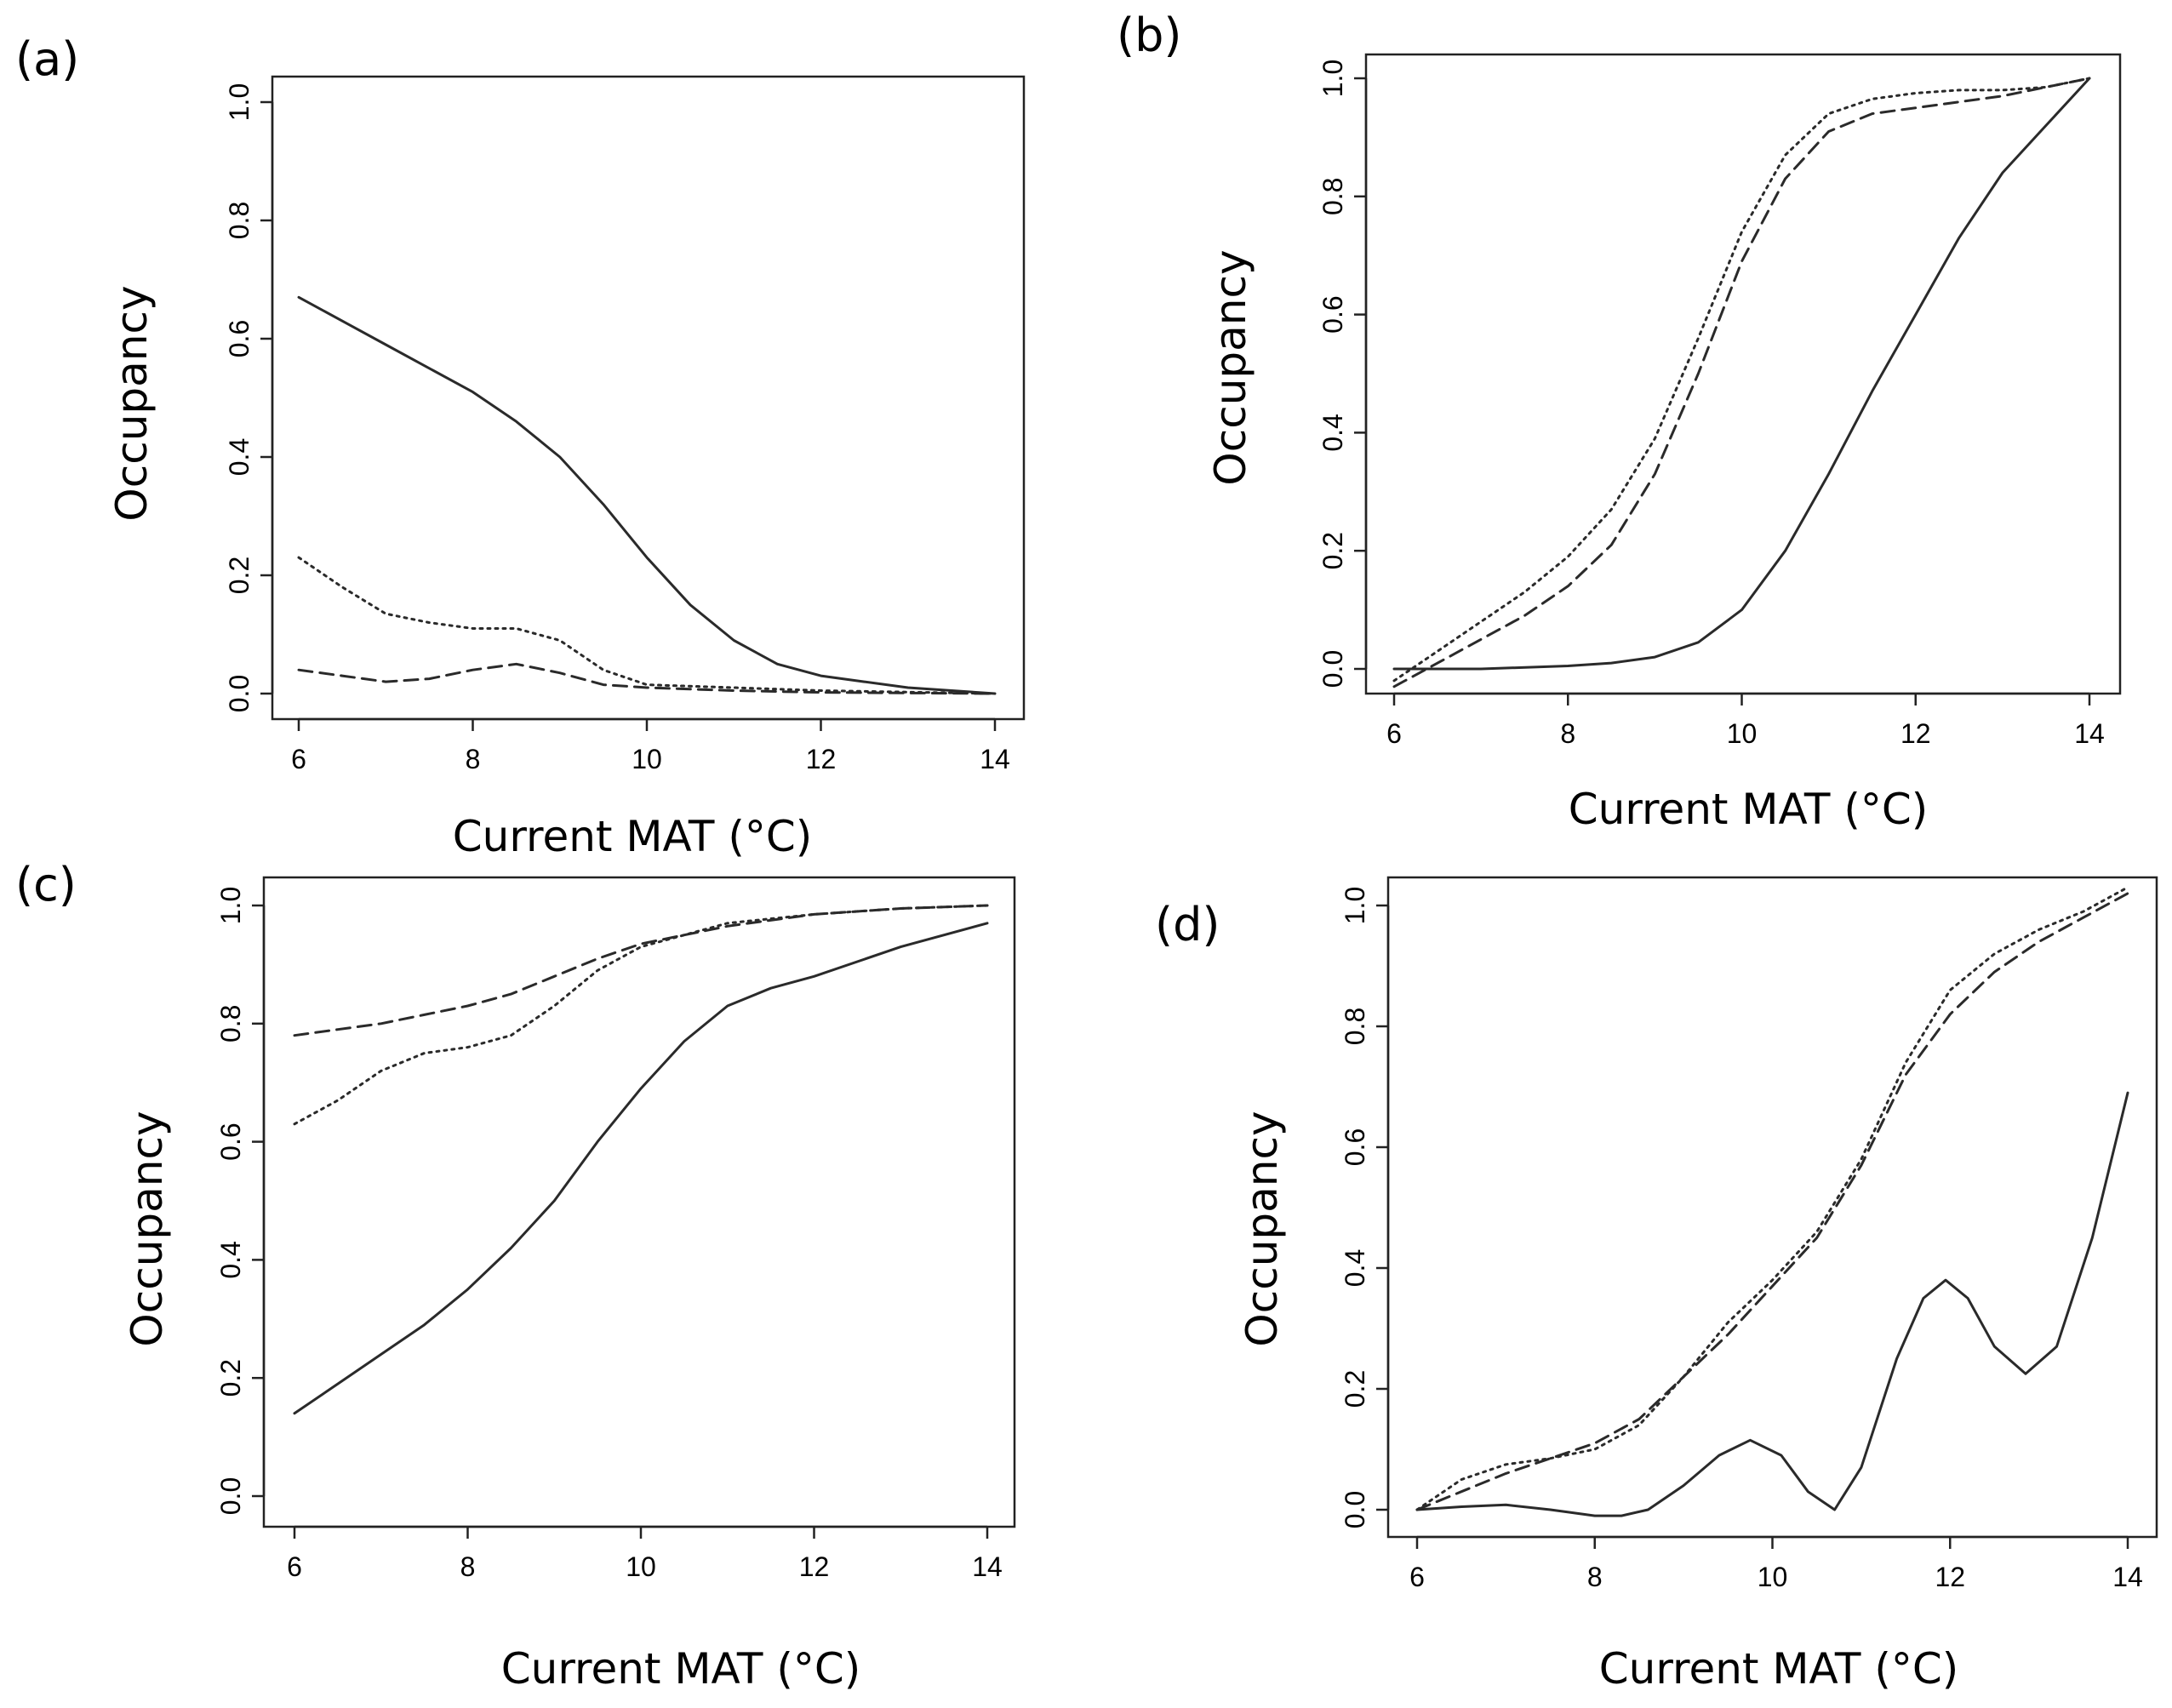  What do you see at coordinates (239, 338) in the screenshot?
I see `panel-a-y-tick-label: 0.6` at bounding box center [239, 338].